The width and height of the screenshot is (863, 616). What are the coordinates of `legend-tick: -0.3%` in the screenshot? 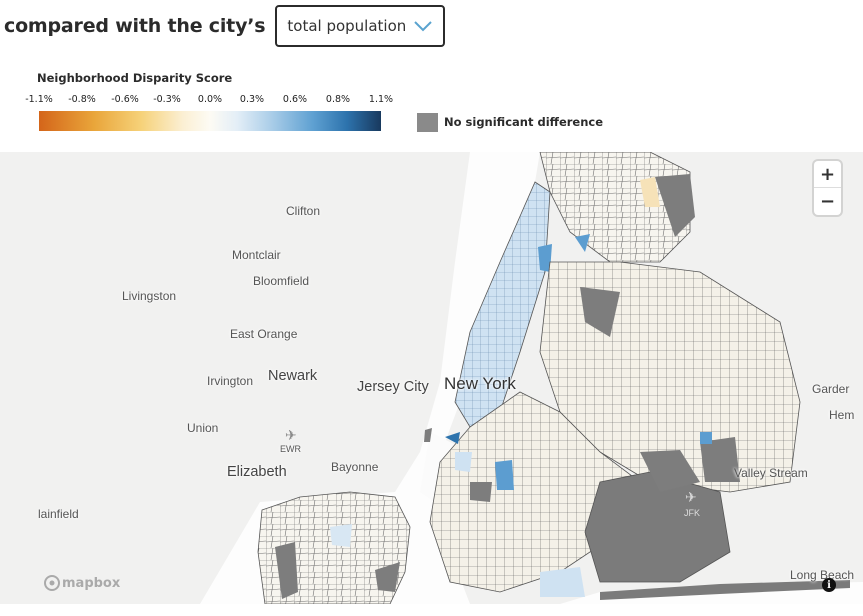 It's located at (167, 99).